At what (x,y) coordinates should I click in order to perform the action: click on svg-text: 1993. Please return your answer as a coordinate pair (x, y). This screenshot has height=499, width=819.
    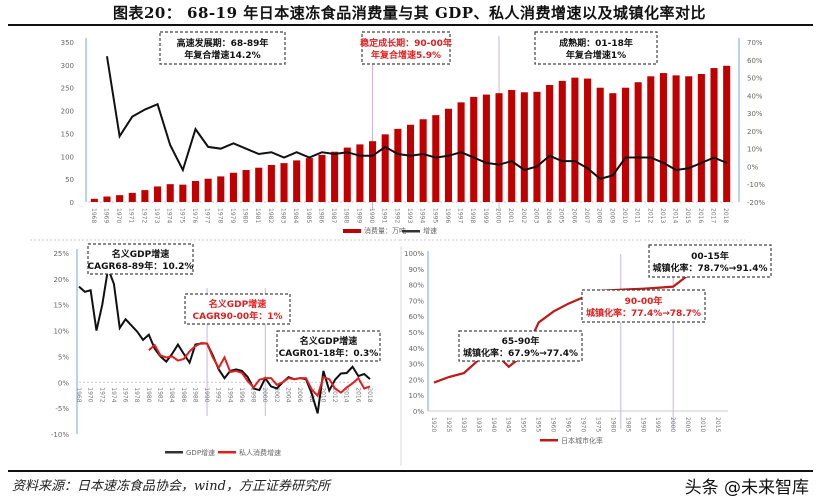
    Looking at the image, I should click on (409, 215).